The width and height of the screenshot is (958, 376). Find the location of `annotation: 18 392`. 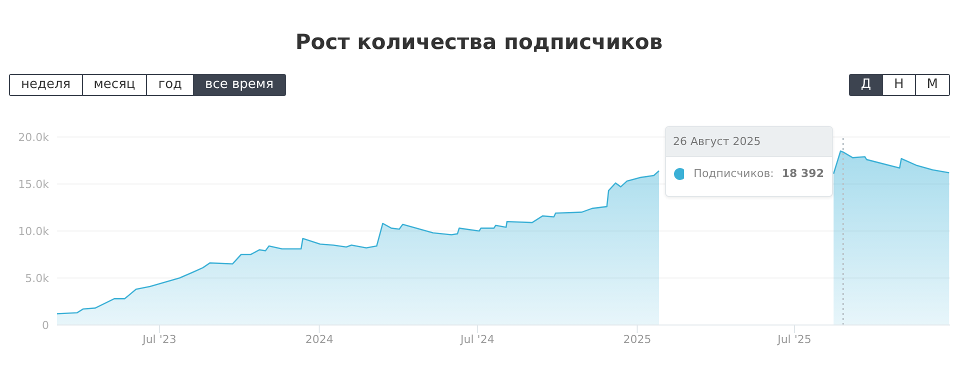

annotation: 18 392 is located at coordinates (803, 173).